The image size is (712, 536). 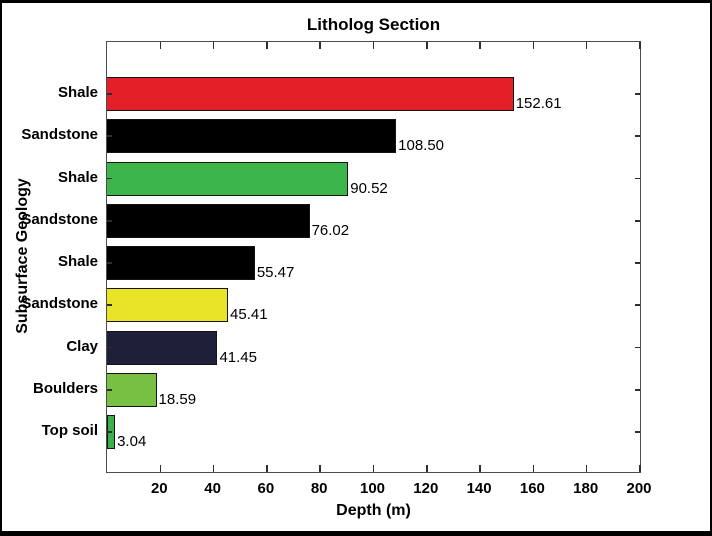 I want to click on x-tick-label: 20, so click(x=159, y=488).